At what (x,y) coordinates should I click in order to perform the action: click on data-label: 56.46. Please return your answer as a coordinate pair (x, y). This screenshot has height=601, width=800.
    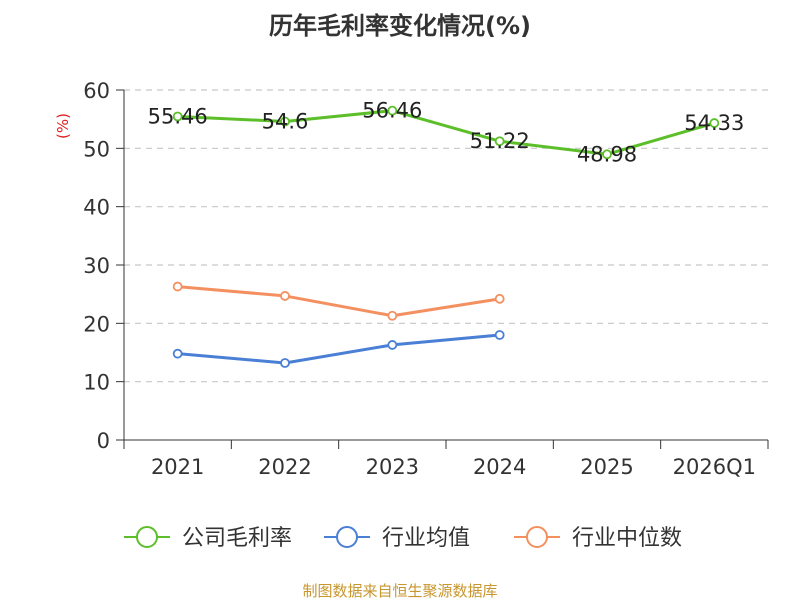
    Looking at the image, I should click on (392, 111).